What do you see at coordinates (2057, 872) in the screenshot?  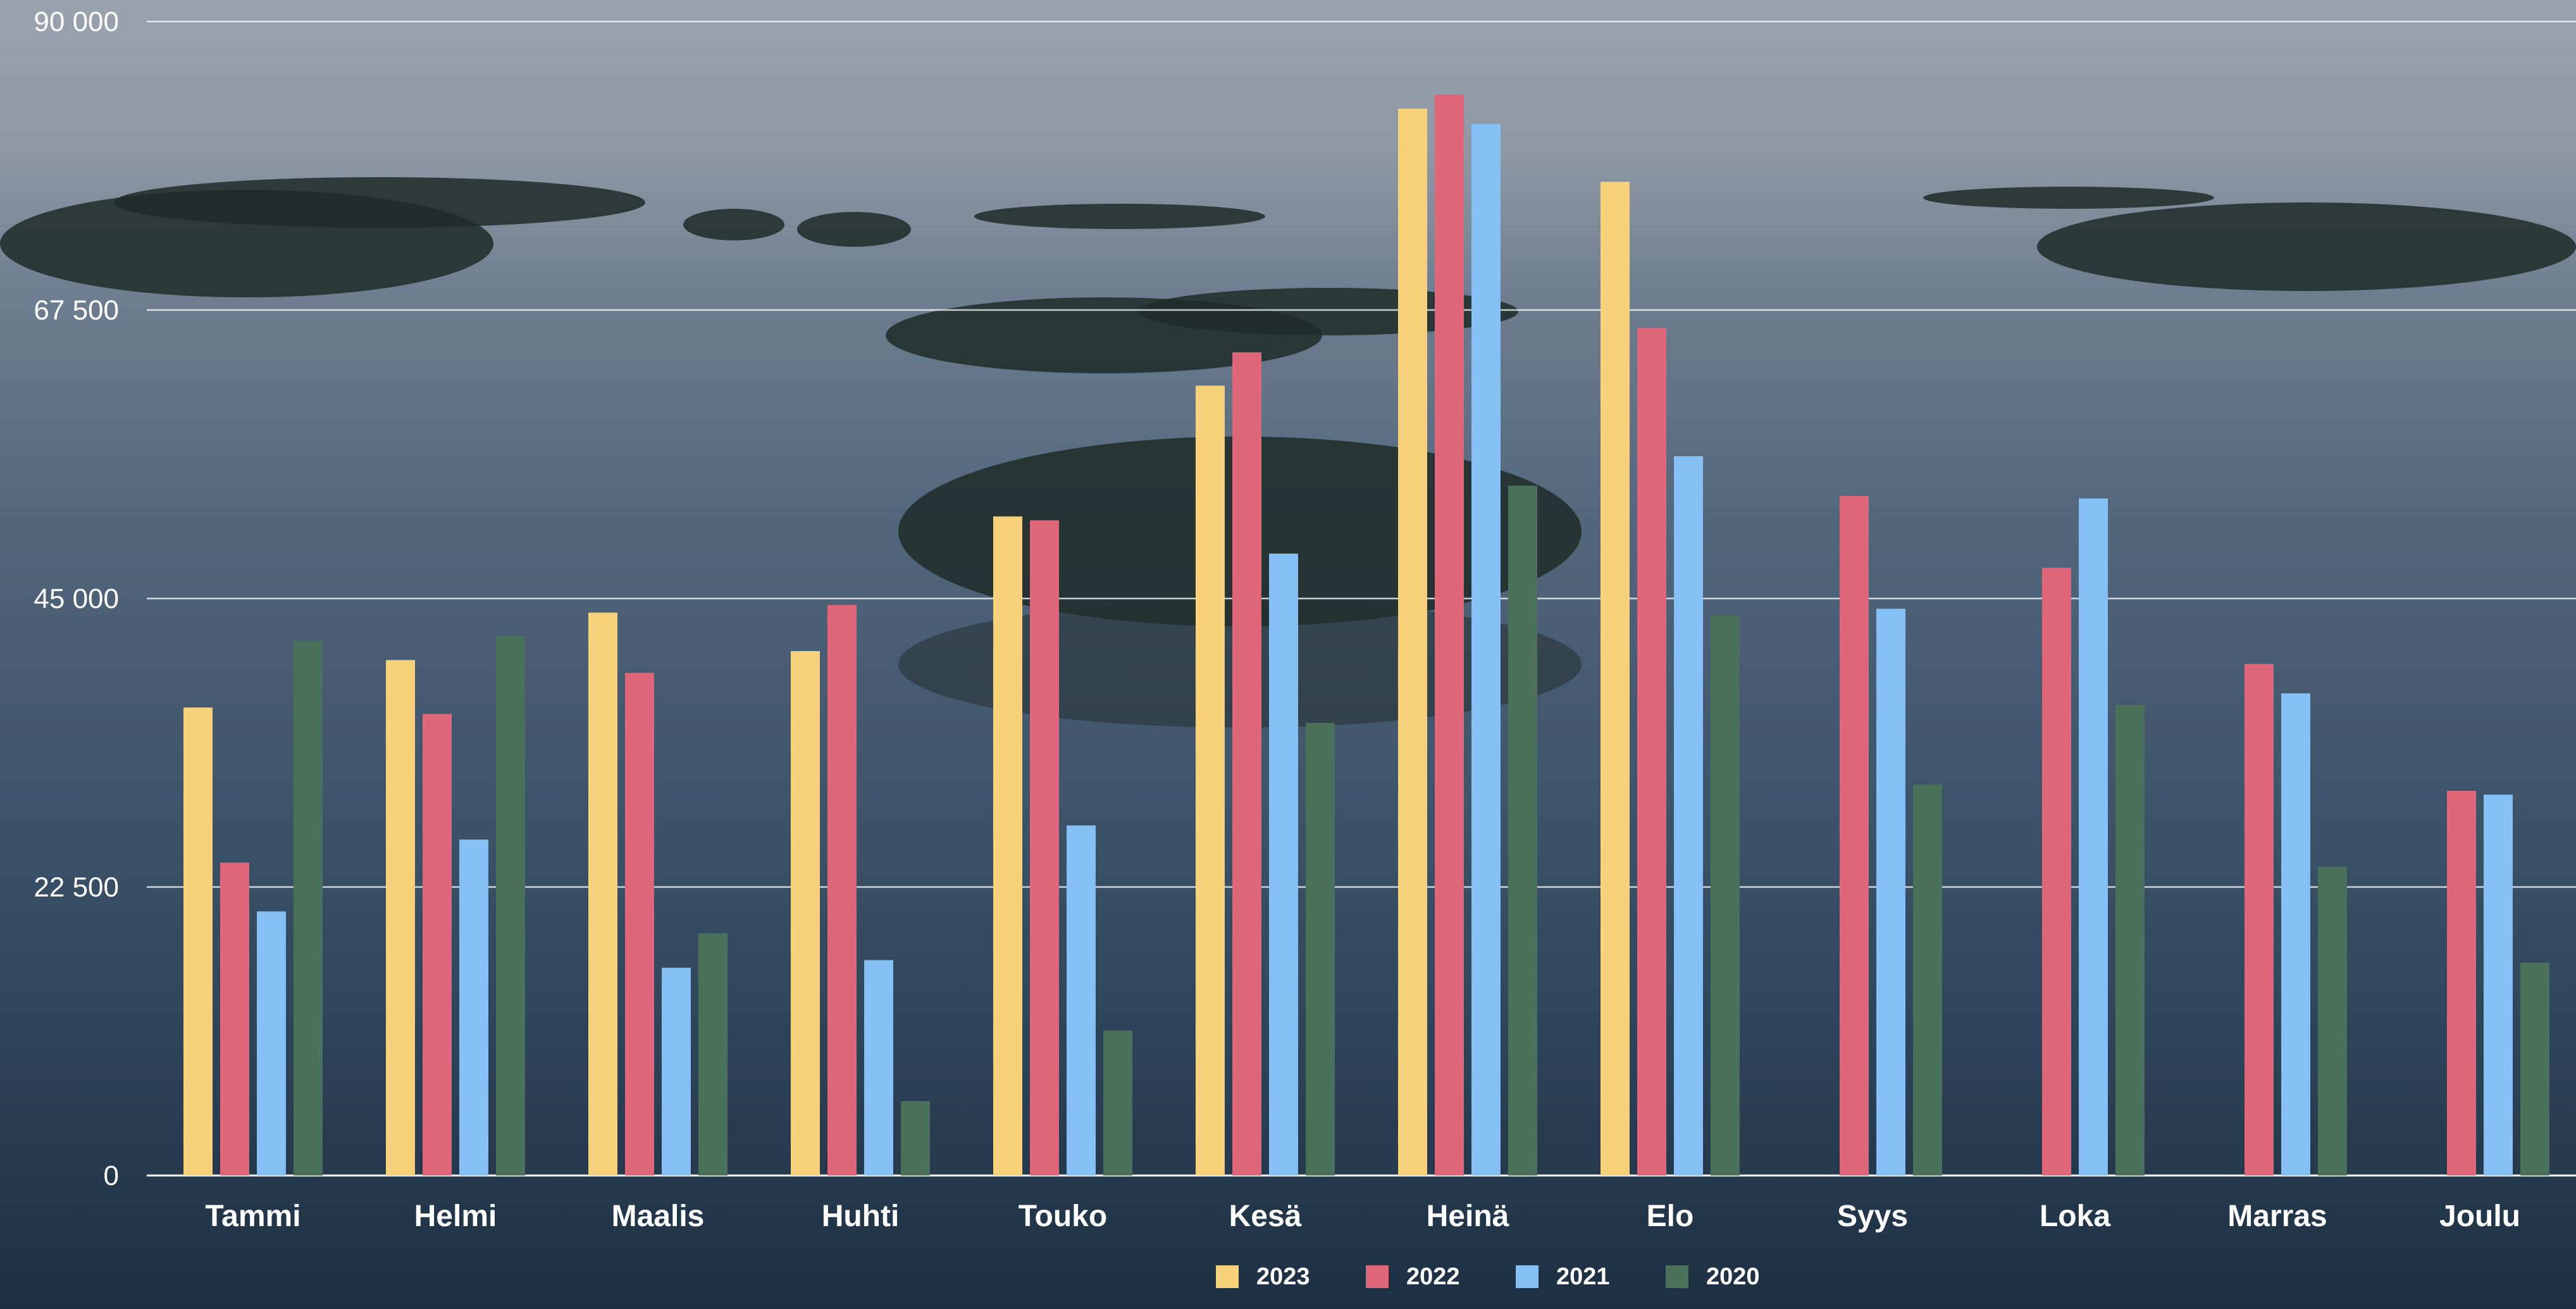 I see `bar-loka-2022` at bounding box center [2057, 872].